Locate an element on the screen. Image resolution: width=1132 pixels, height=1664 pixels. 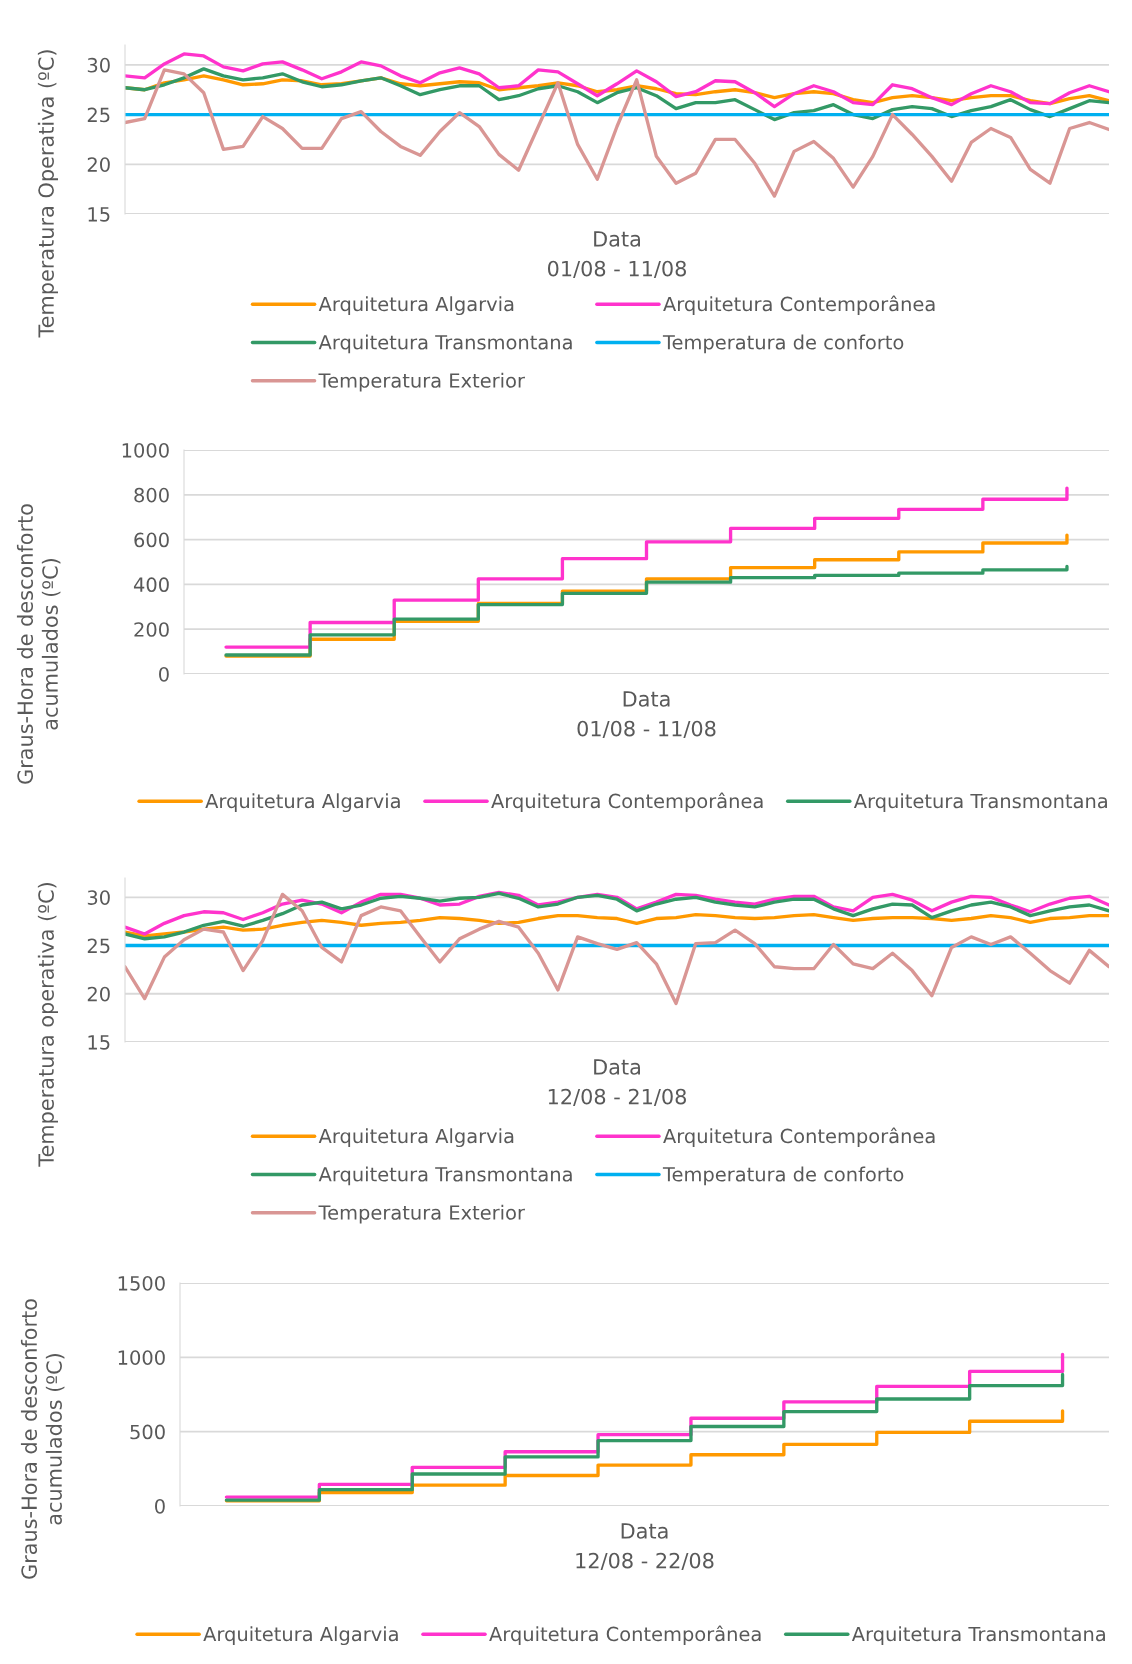
y-tick-label: 1500 is located at coordinates (141, 1283).